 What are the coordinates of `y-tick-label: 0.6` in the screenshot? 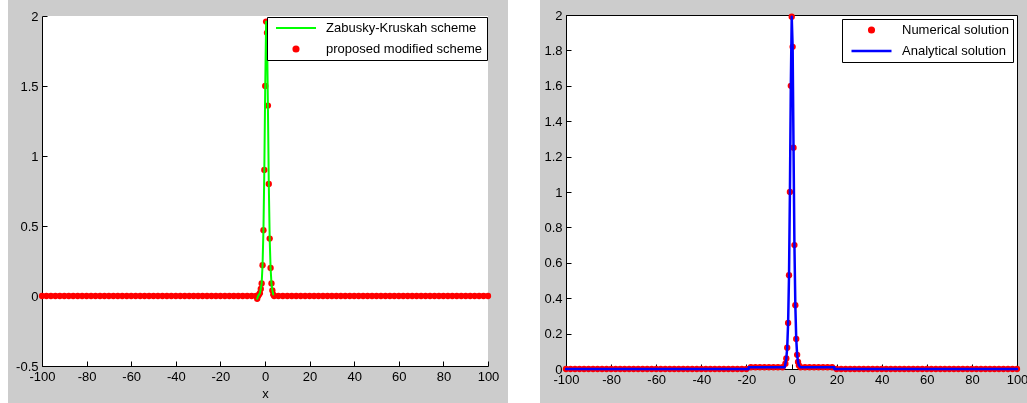 It's located at (553, 263).